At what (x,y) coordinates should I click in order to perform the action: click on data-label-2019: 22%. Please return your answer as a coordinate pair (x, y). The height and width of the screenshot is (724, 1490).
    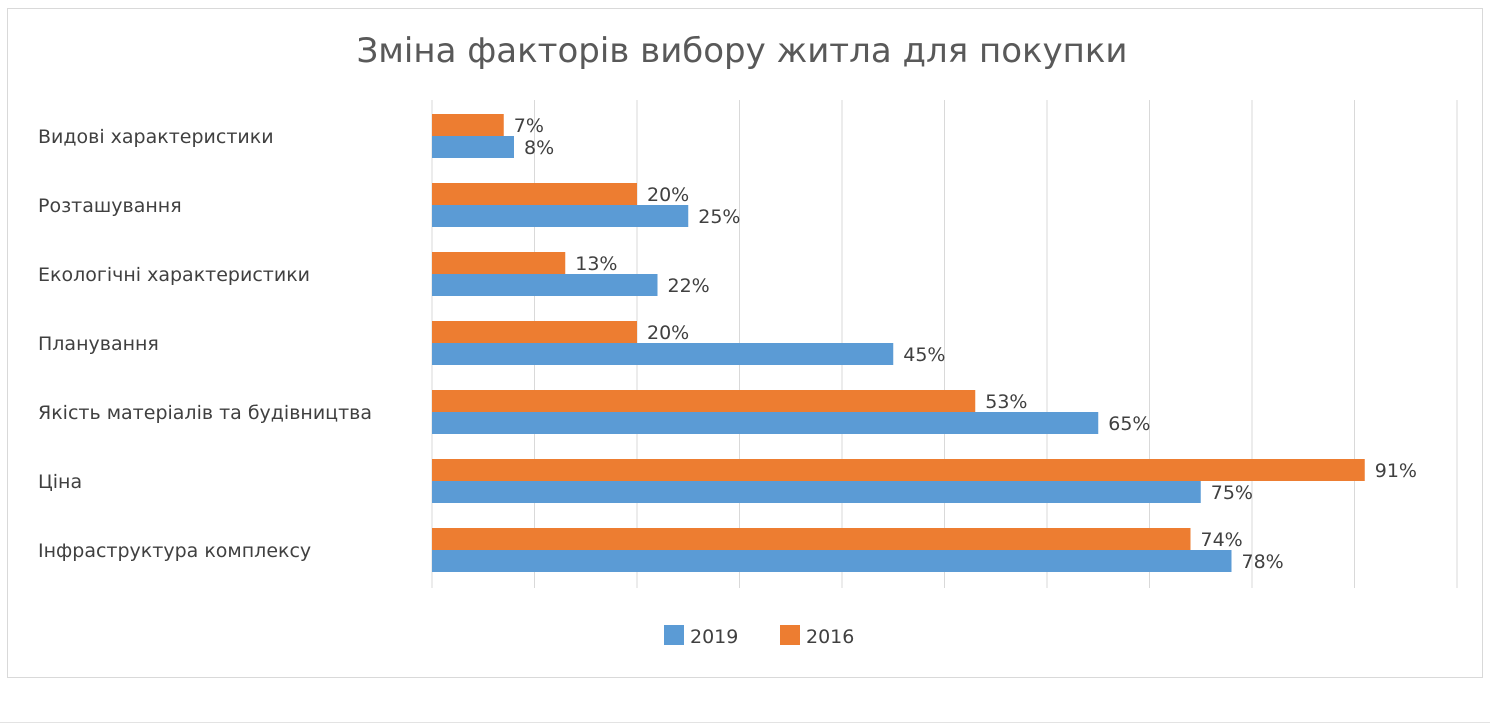
    Looking at the image, I should click on (689, 286).